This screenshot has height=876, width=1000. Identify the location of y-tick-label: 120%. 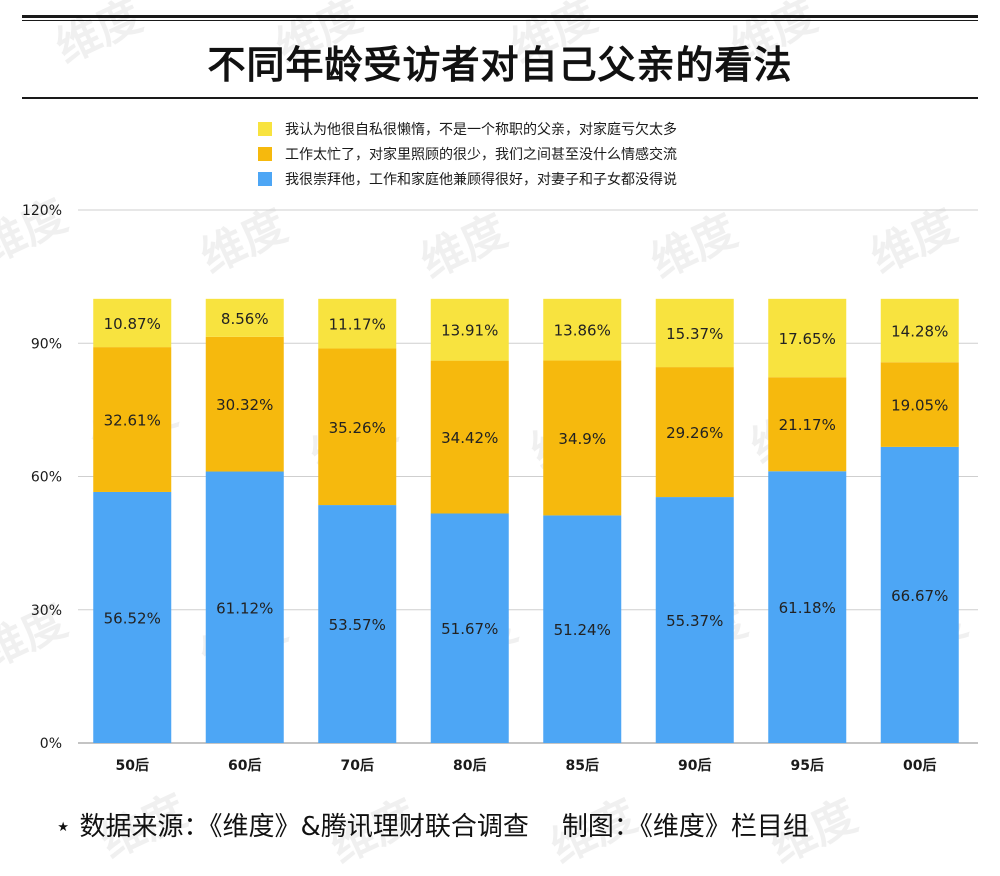
(42, 211).